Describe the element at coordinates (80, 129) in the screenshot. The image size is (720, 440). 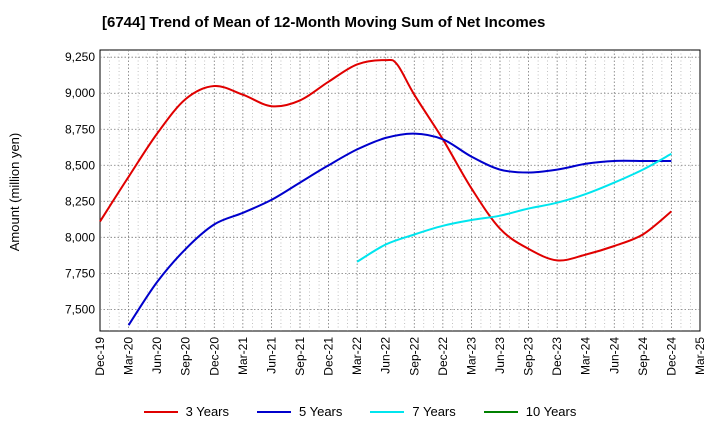
I see `y-tick-label: 8,750` at that location.